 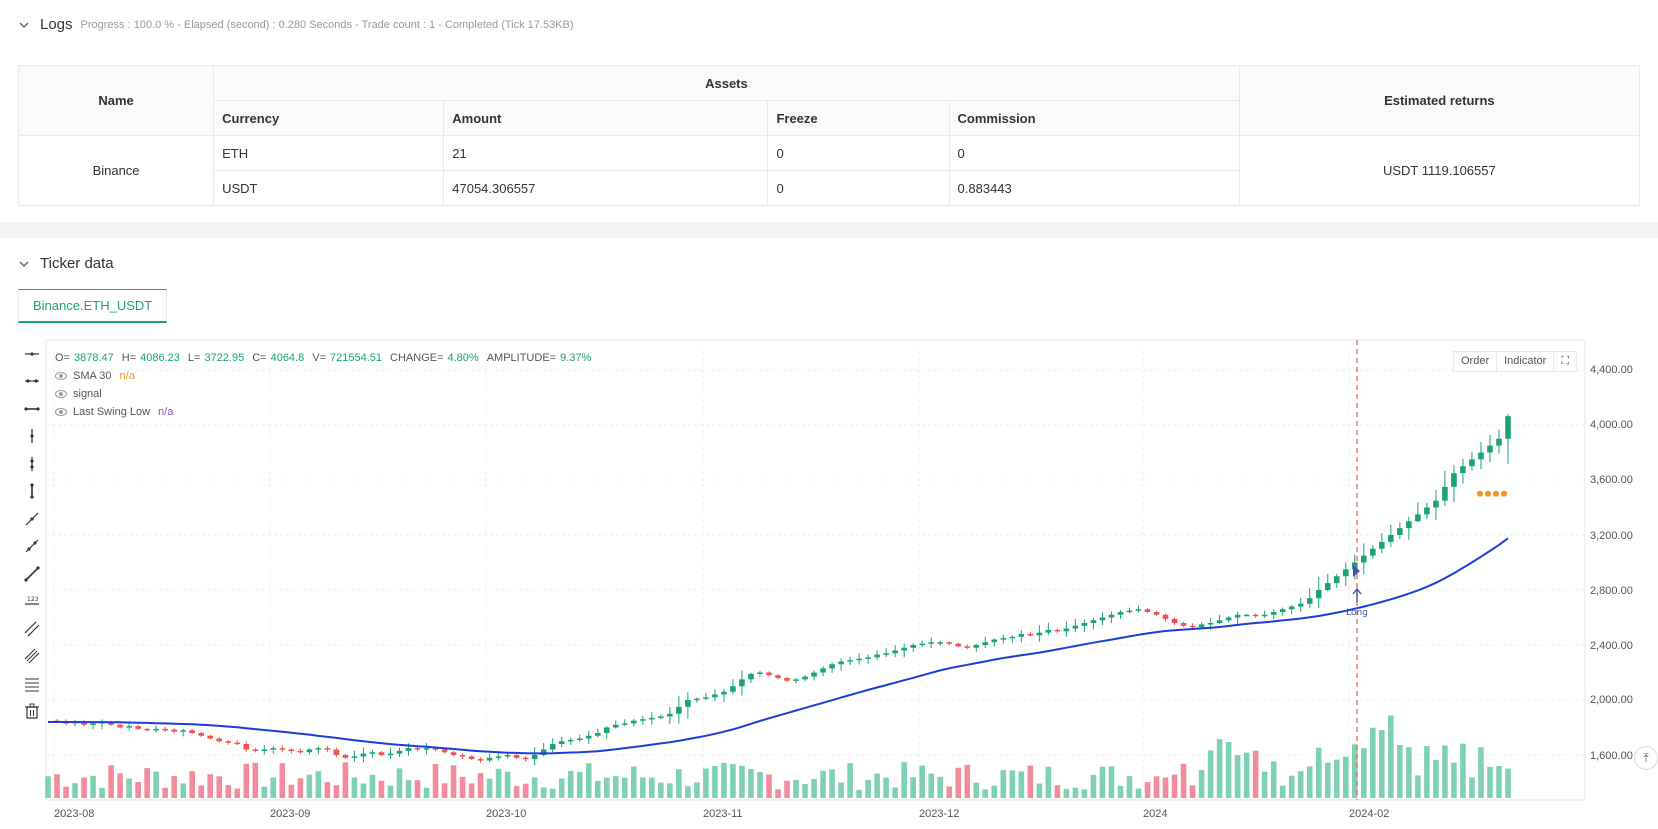 I want to click on pitchfork-icon, so click(x=32, y=657).